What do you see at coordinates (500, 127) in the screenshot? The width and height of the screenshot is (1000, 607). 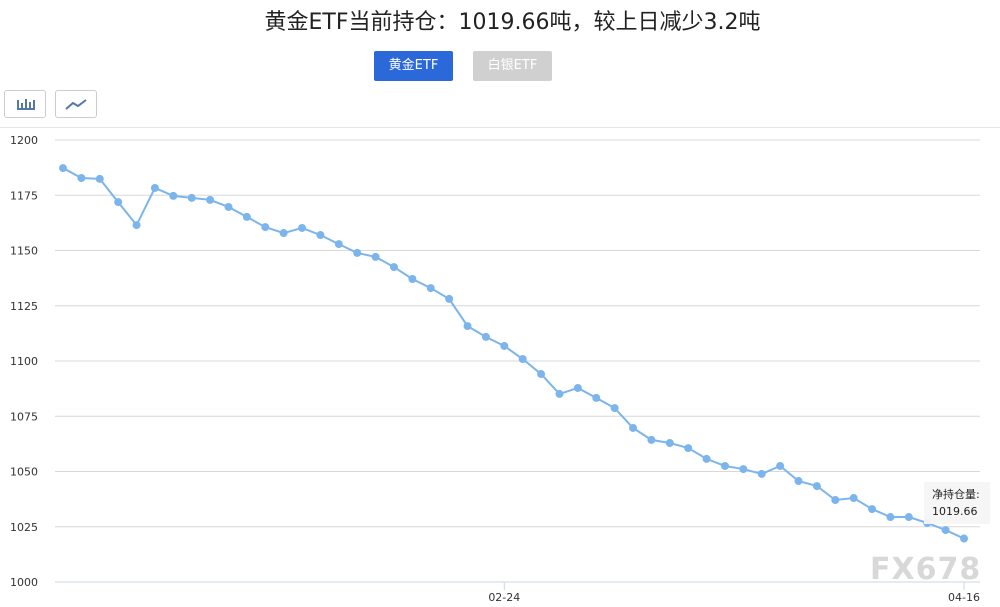 I see `divider` at bounding box center [500, 127].